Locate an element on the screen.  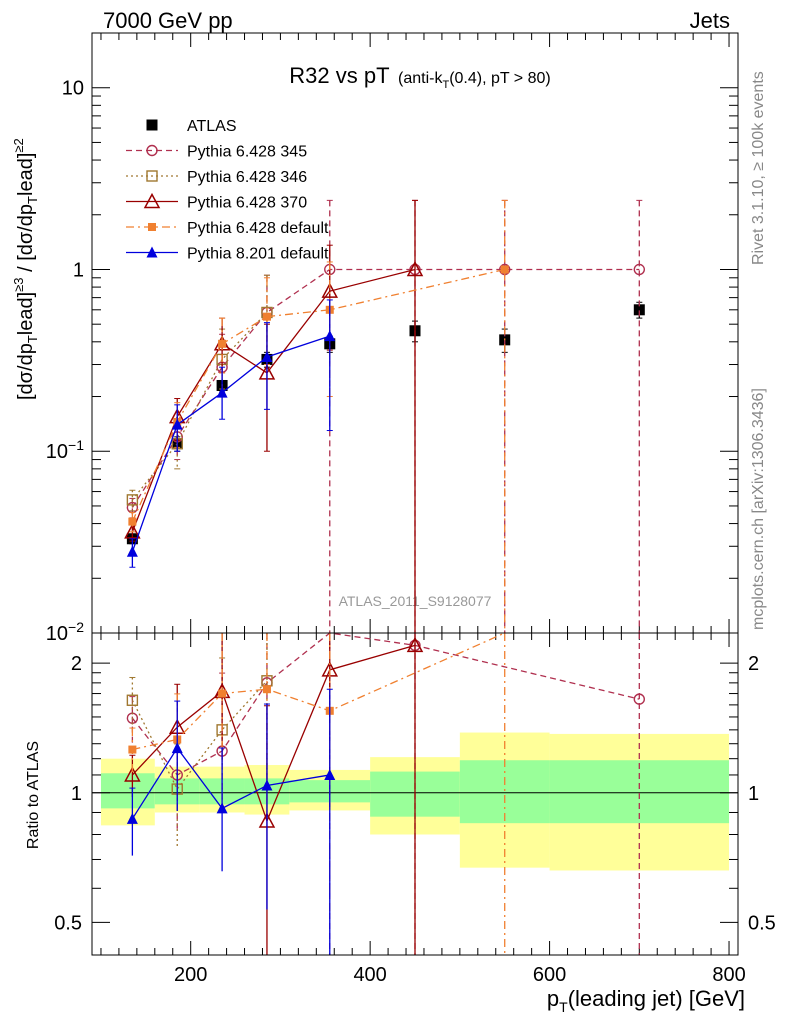
y-tick-label: 0.5 is located at coordinates (68, 923).